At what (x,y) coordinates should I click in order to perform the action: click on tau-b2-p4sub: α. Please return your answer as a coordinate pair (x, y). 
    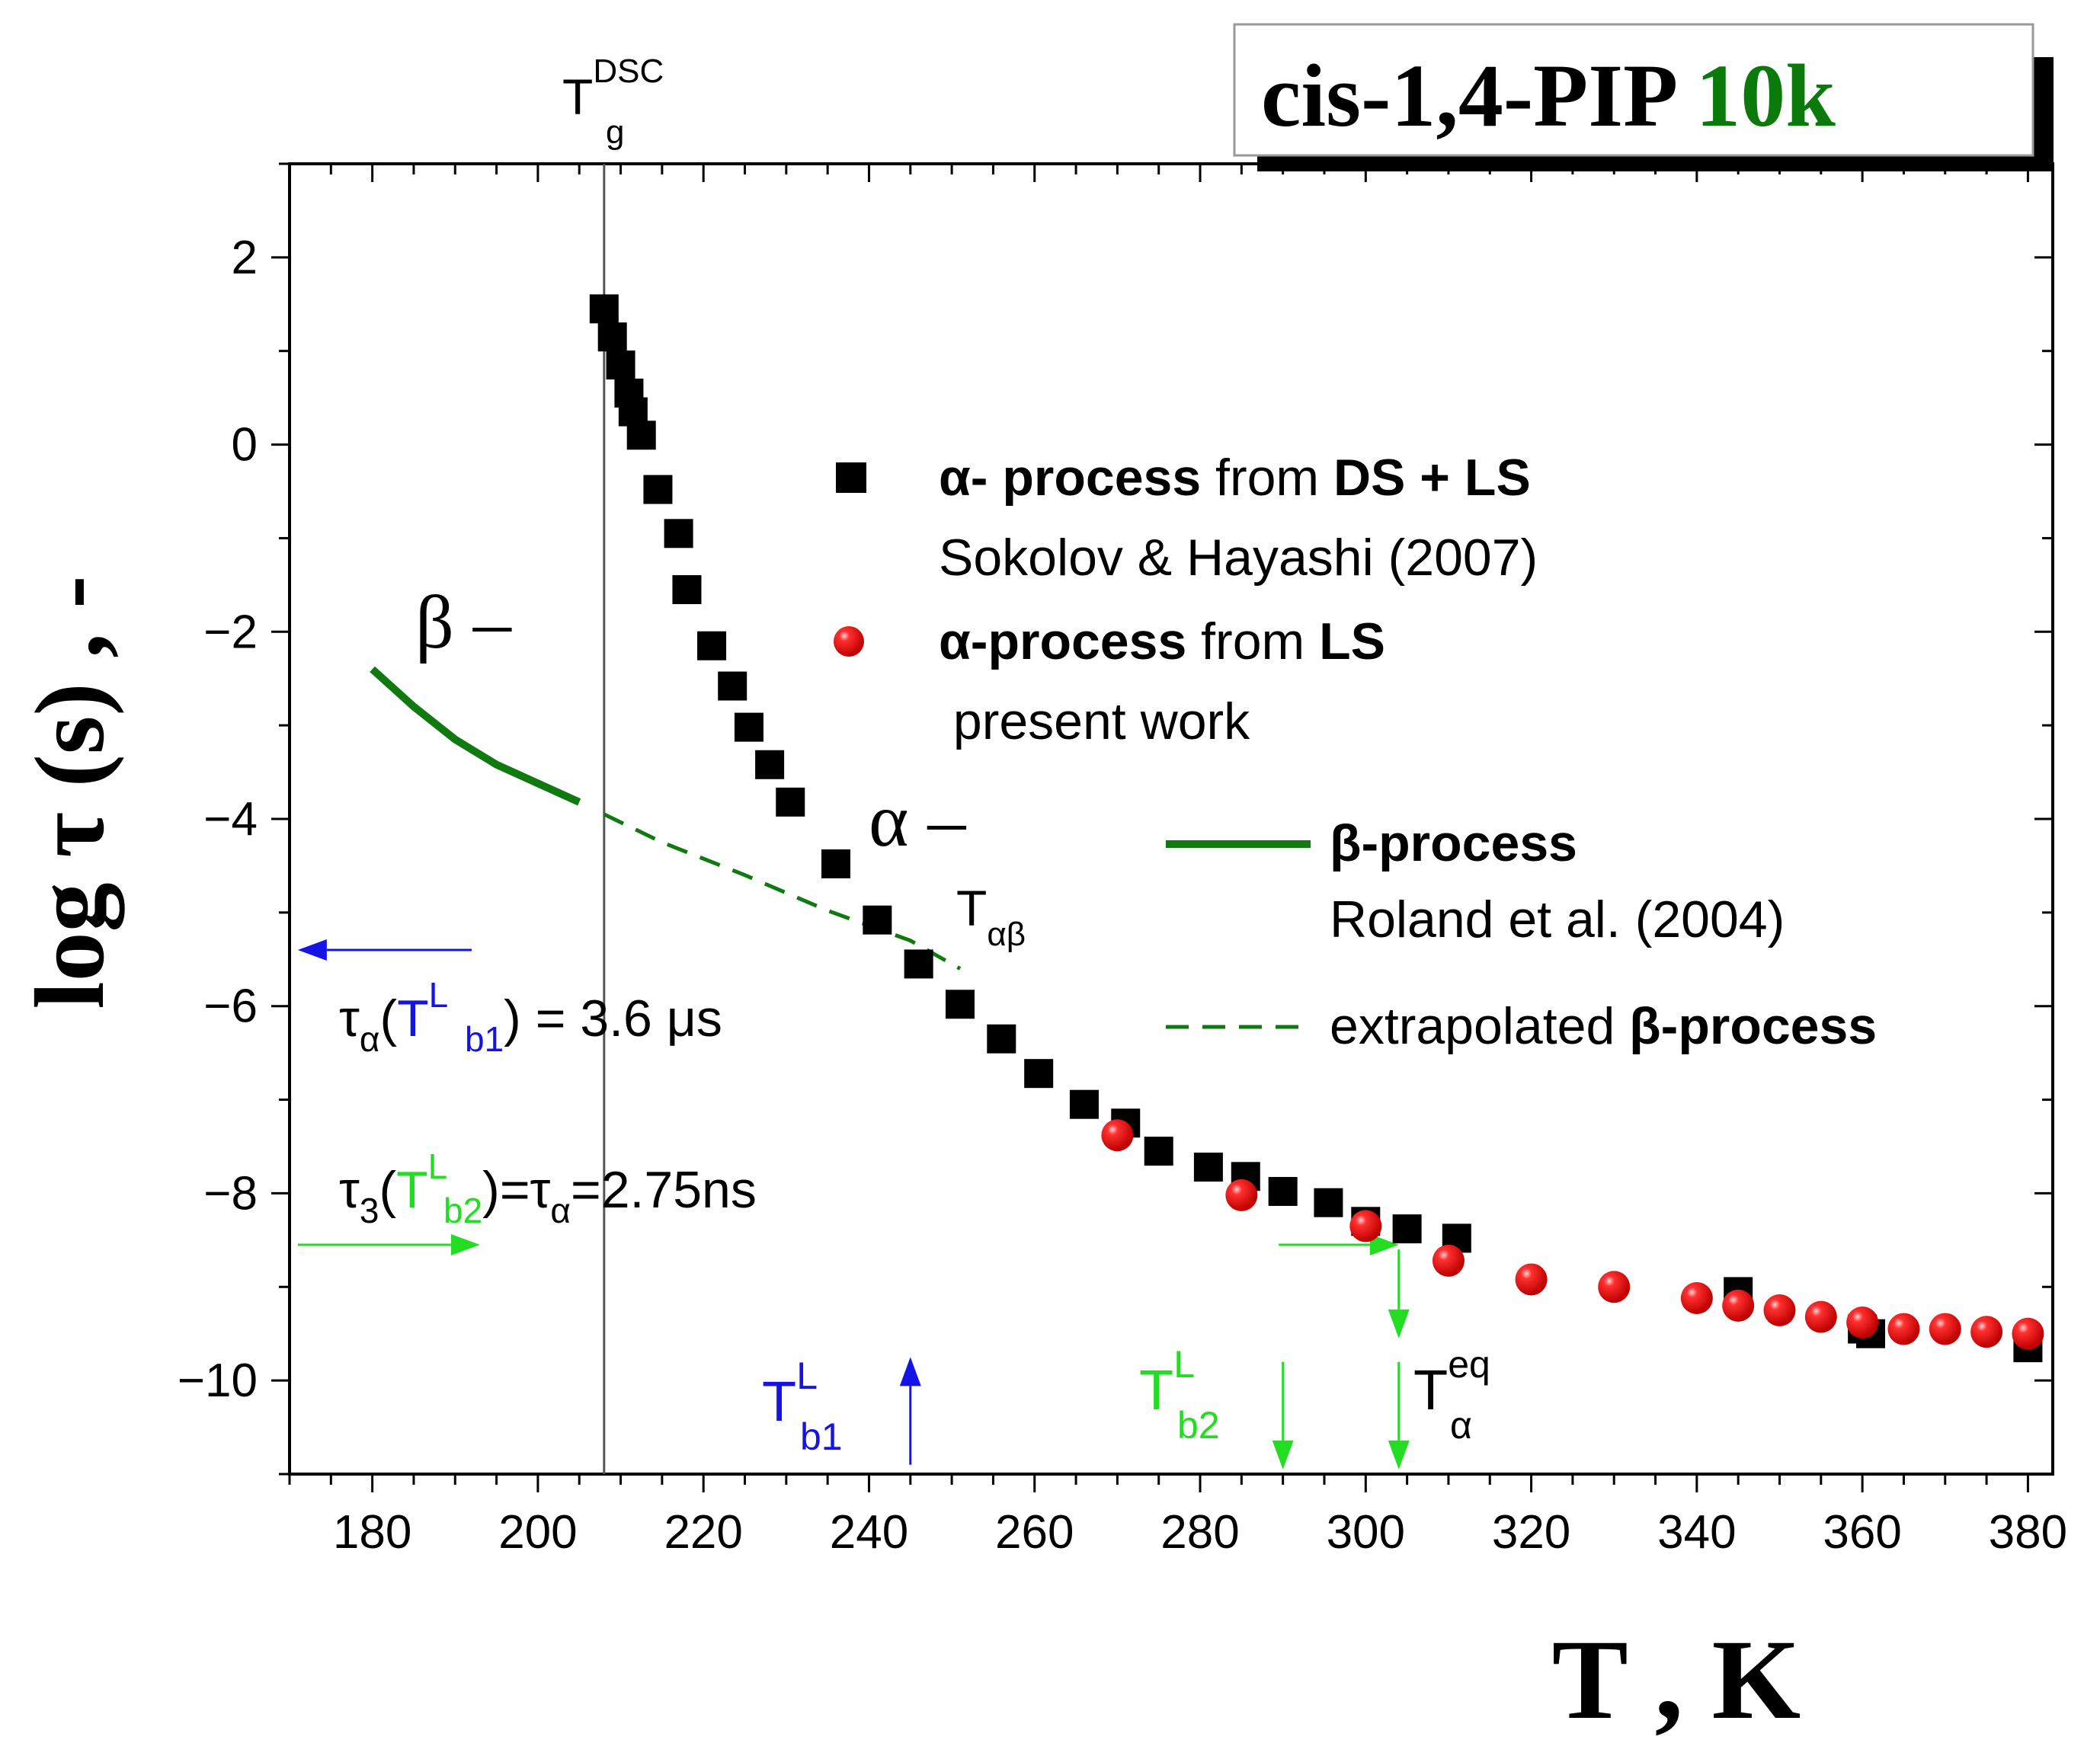
    Looking at the image, I should click on (560, 1210).